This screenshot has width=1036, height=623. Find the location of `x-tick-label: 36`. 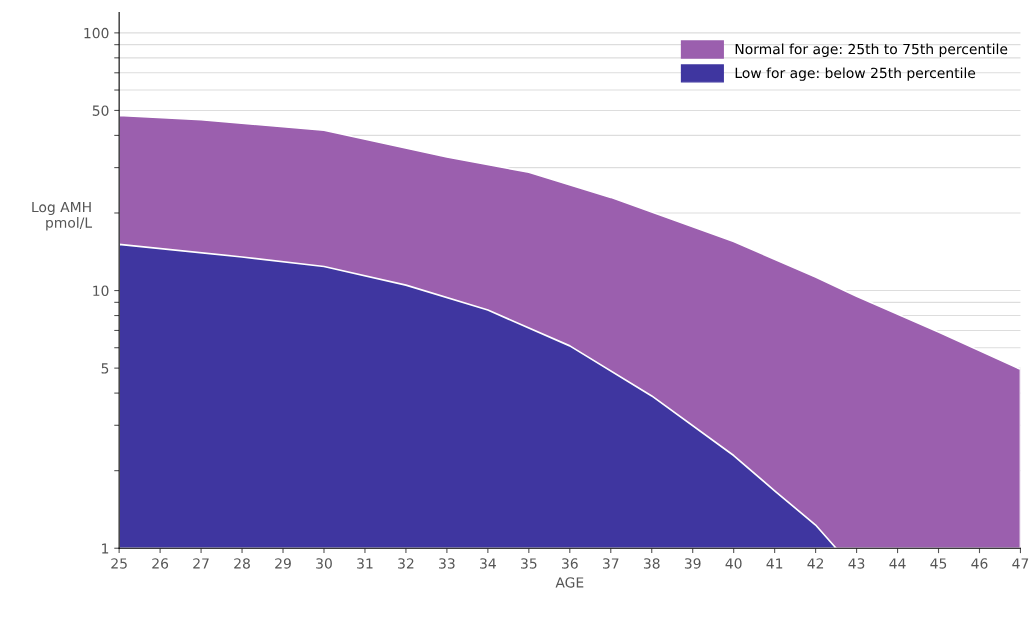

x-tick-label: 36 is located at coordinates (570, 563).